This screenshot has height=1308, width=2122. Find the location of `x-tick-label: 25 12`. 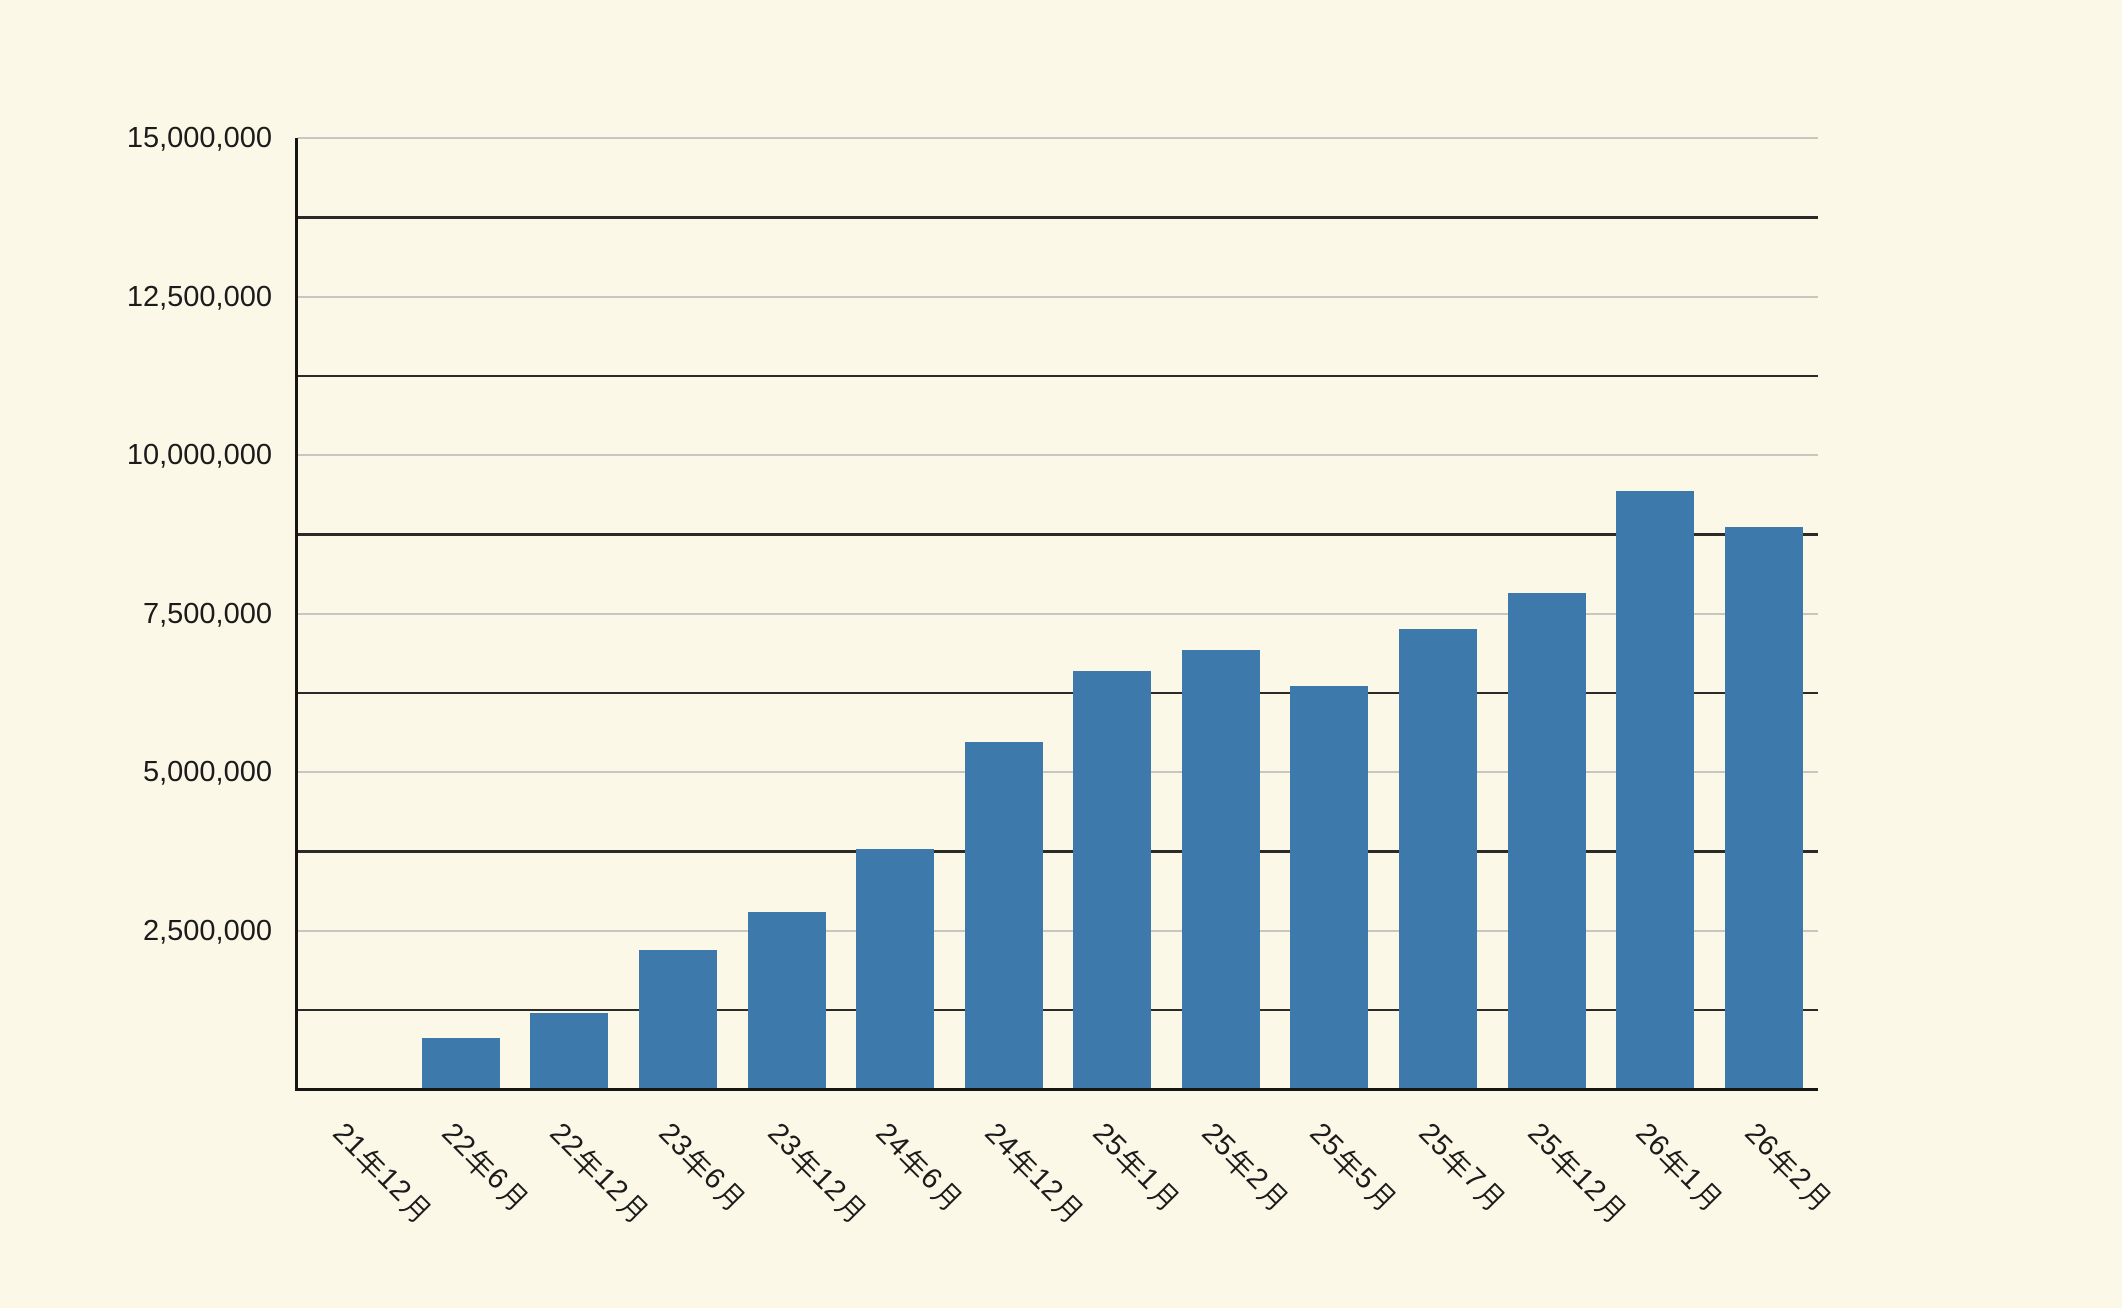

x-tick-label: 25 12 is located at coordinates (1577, 1173).